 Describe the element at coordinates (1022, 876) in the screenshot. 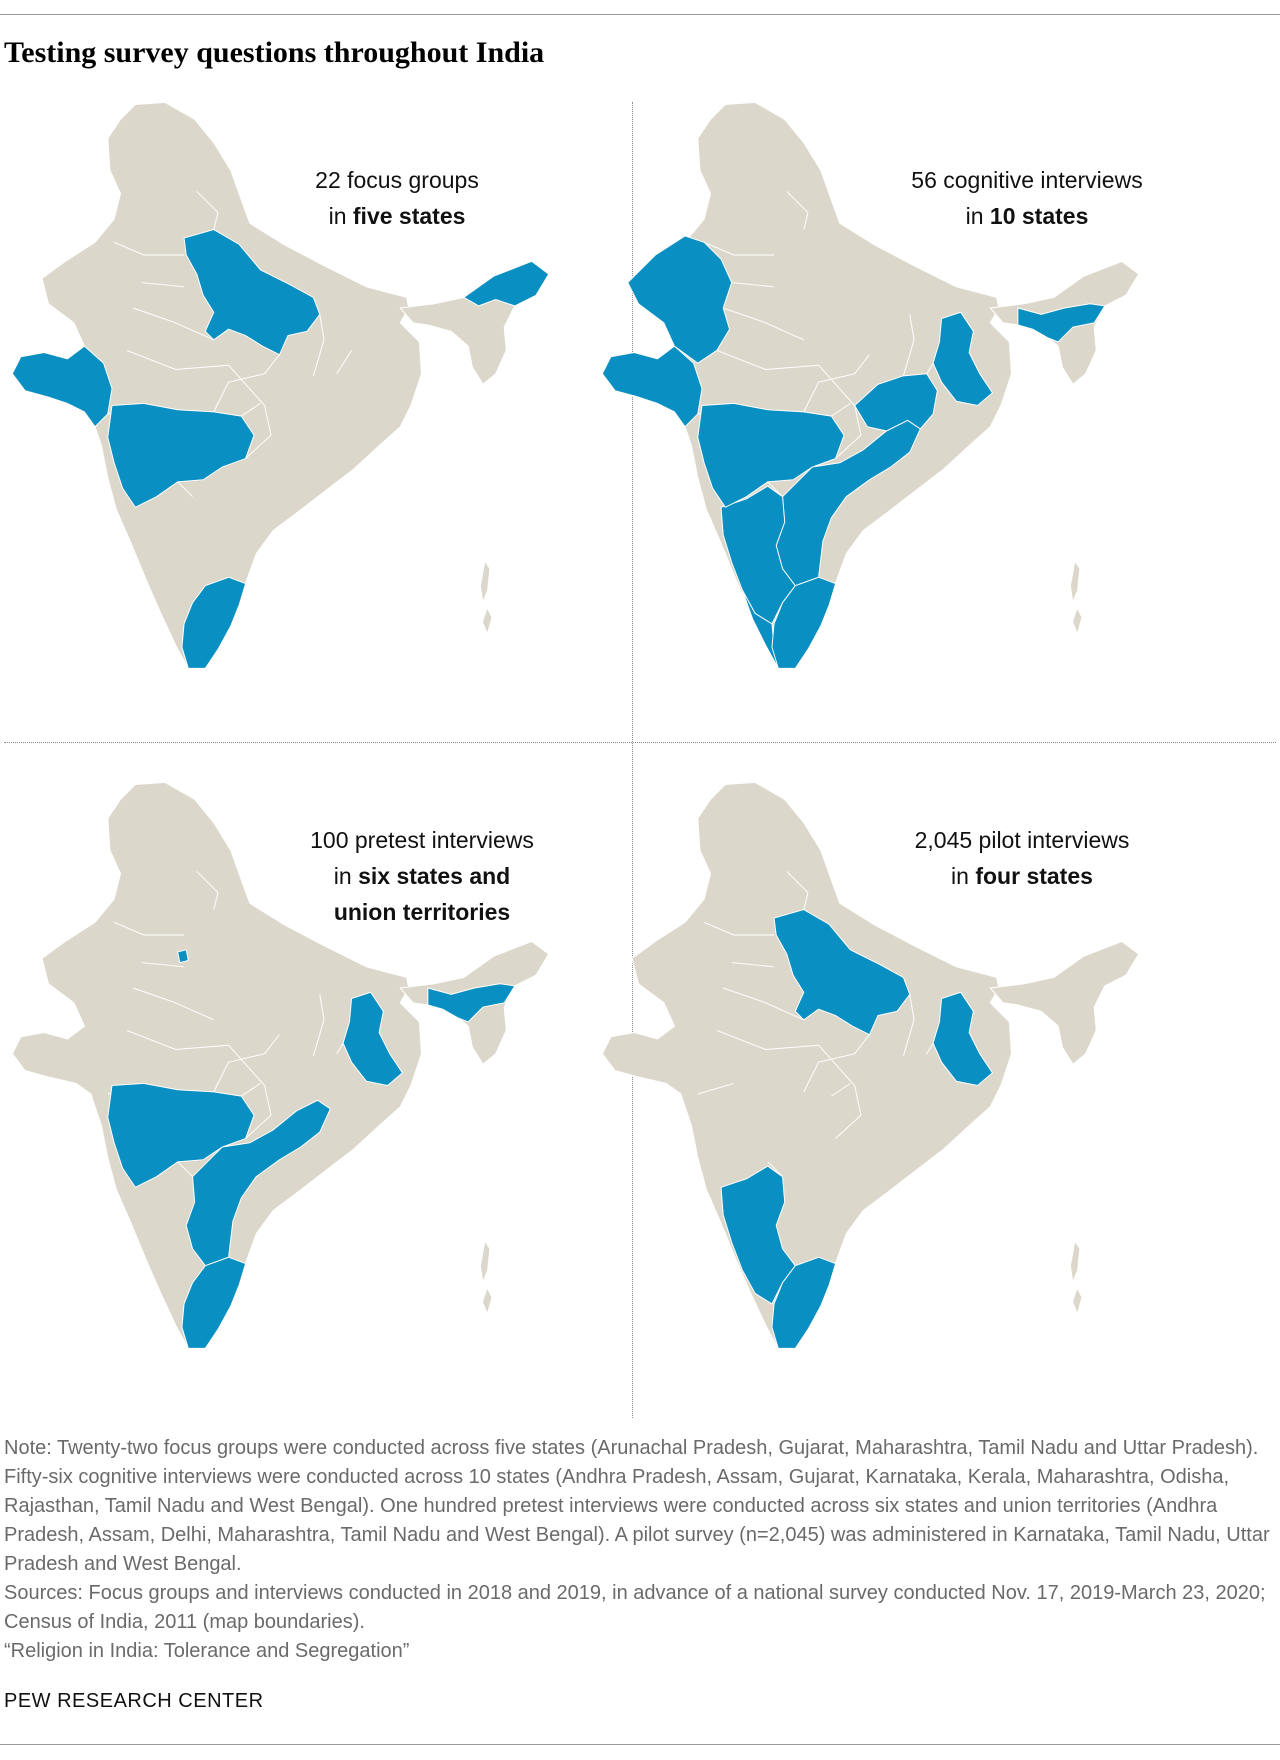

I see `caption-line-2: in four states` at that location.